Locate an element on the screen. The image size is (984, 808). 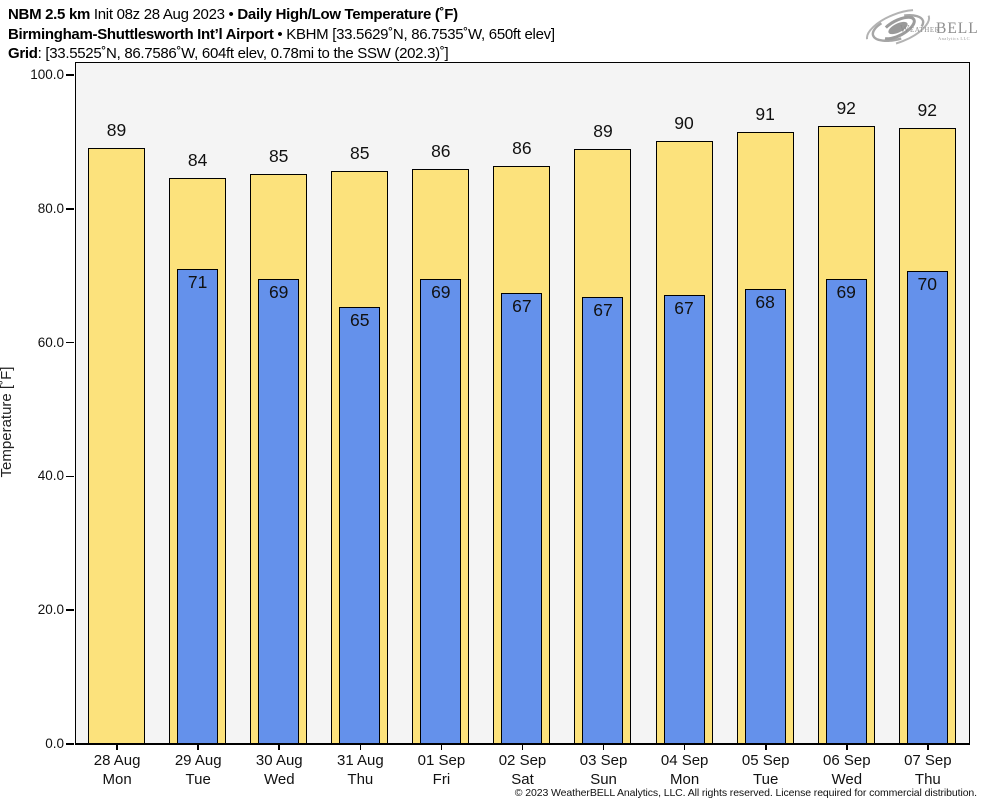
x-label-date: 29 Aug is located at coordinates (198, 760).